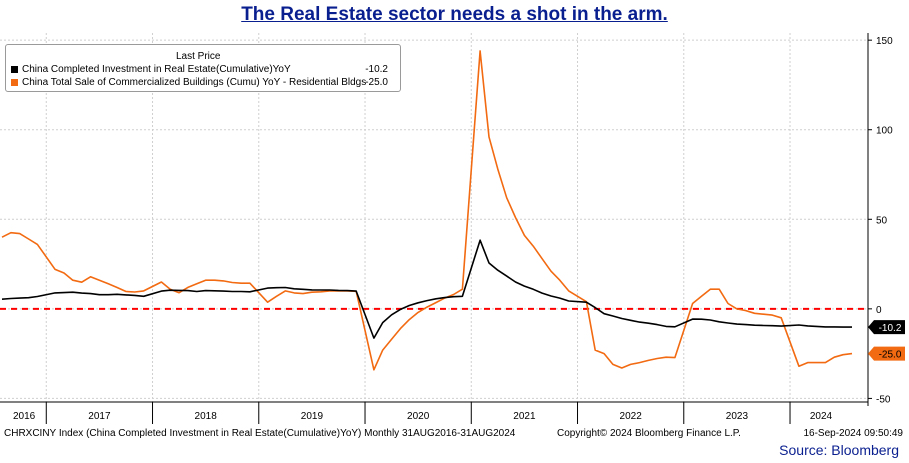 The width and height of the screenshot is (909, 463). I want to click on last-value-text: -25.0, so click(890, 355).